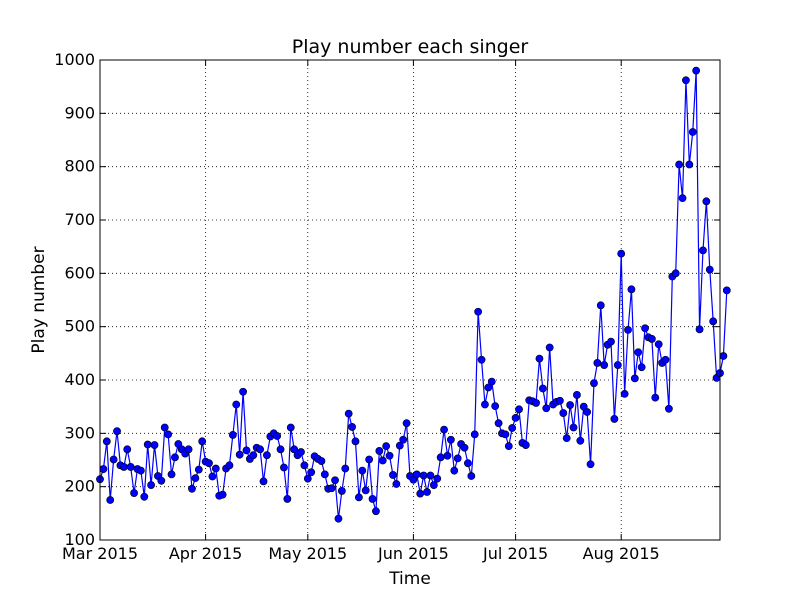 The image size is (800, 600). What do you see at coordinates (205, 553) in the screenshot?
I see `x-tick-label: Apr 2015` at bounding box center [205, 553].